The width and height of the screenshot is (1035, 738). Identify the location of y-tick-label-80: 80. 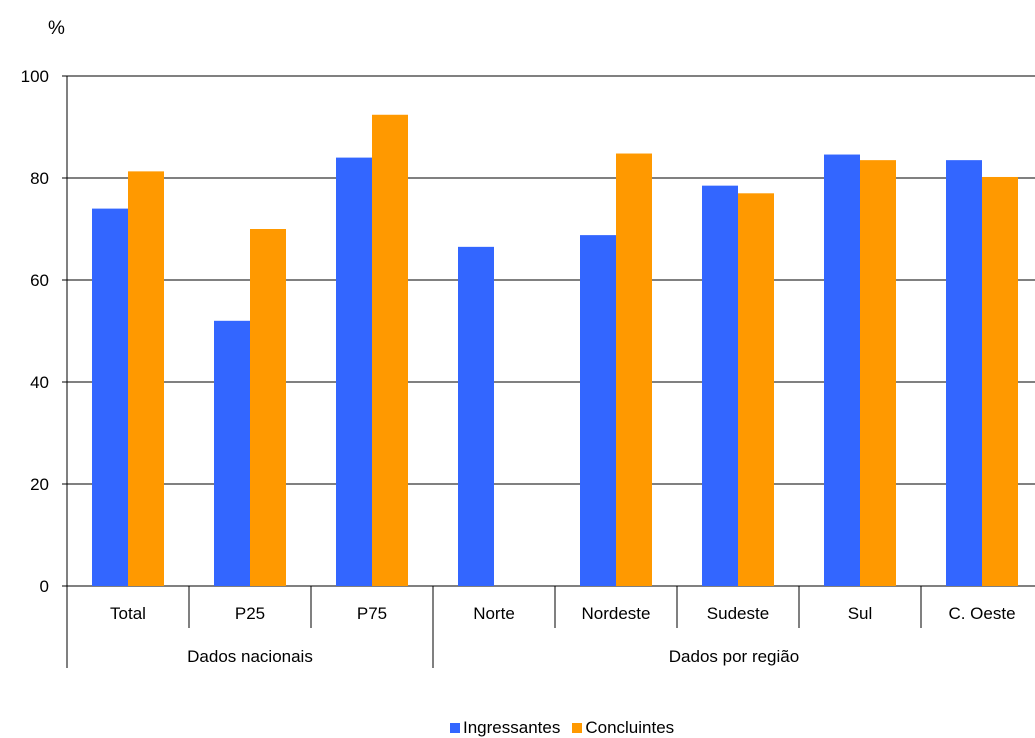
(39, 178).